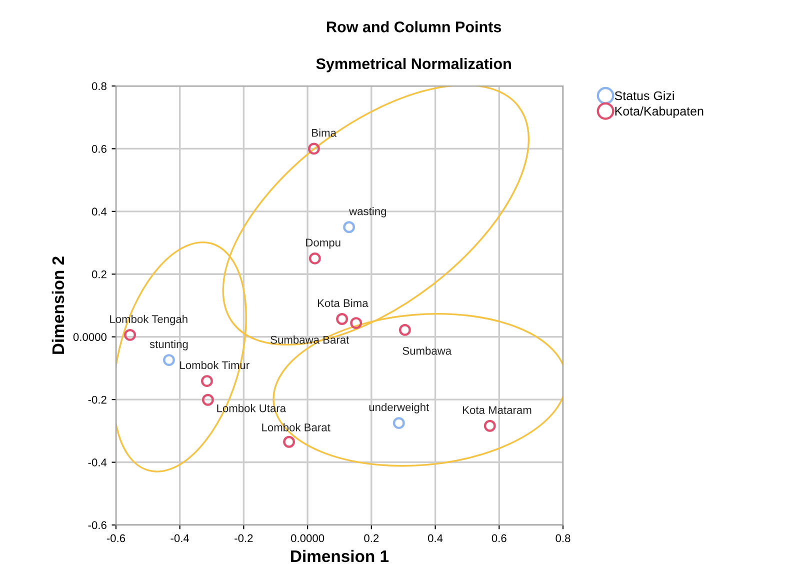  Describe the element at coordinates (367, 212) in the screenshot. I see `annotation: wasting` at that location.